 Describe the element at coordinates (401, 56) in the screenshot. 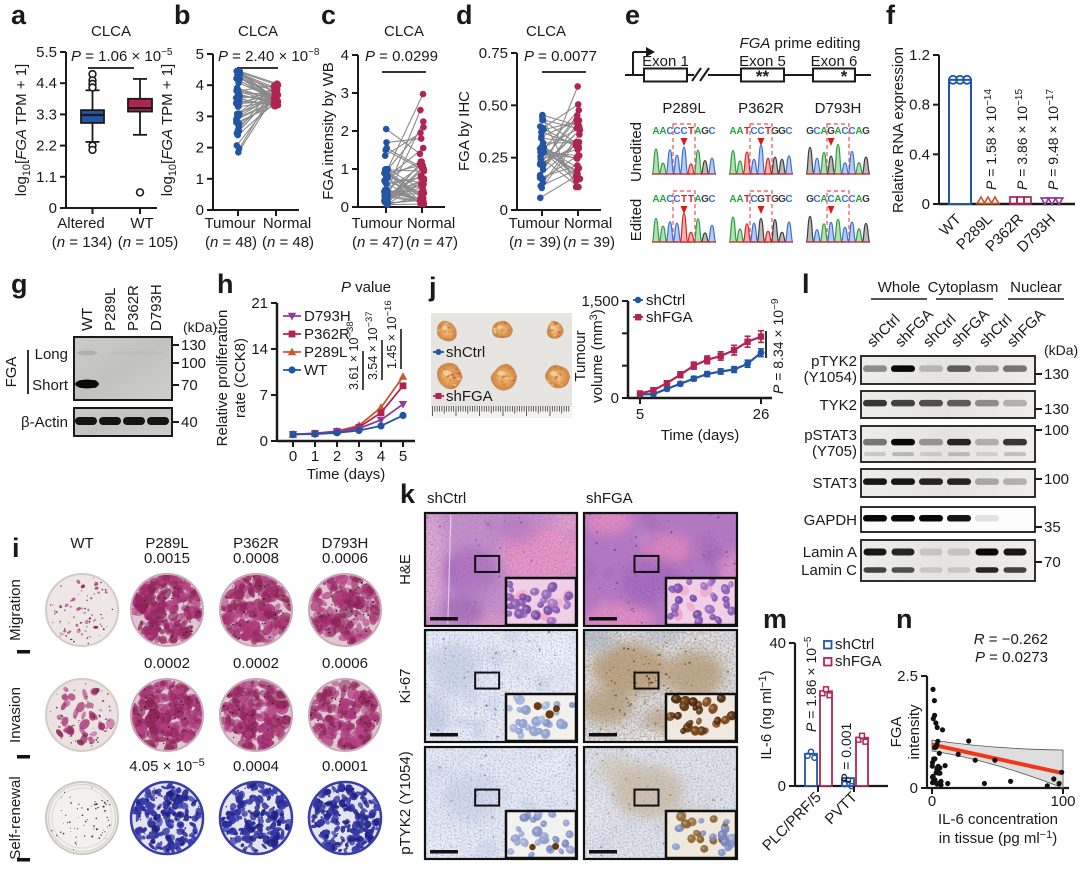

I see `svg-text: P = 0.0299` at that location.